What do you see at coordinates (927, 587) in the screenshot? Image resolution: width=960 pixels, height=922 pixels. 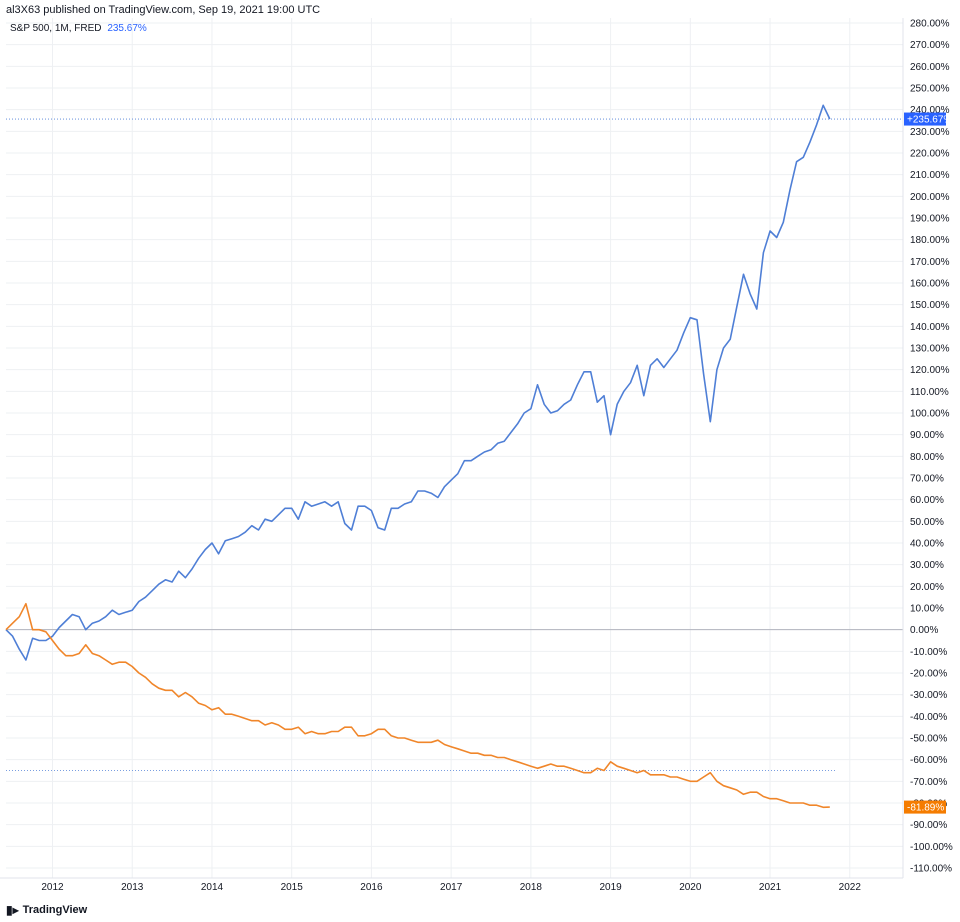 I see `y-tick-label: 20.00%` at bounding box center [927, 587].